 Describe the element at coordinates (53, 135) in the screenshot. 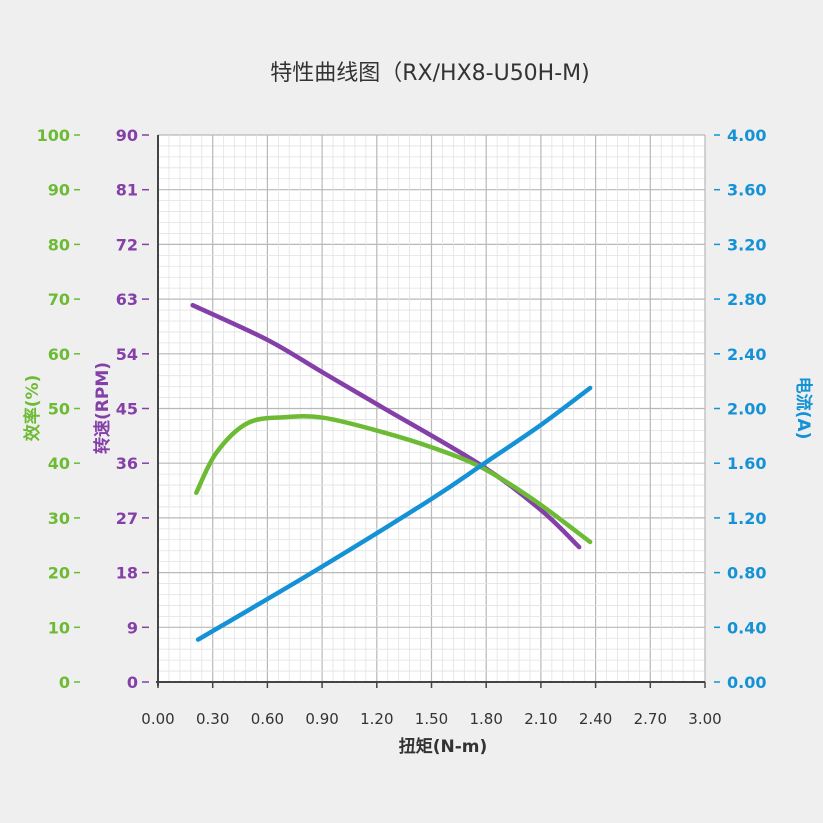

I see `efficiency-tick-label: 100` at that location.